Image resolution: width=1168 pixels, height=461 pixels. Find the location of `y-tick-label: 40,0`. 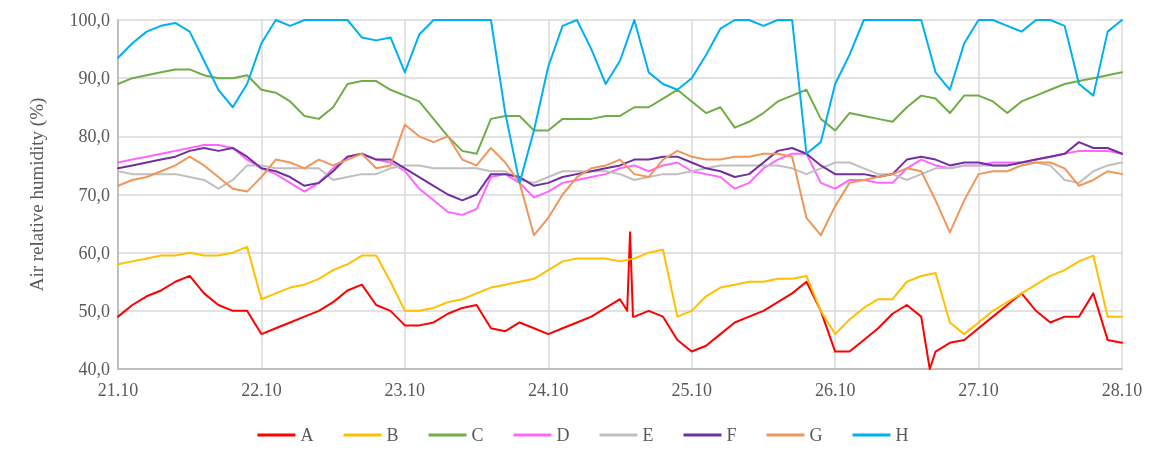

y-tick-label: 40,0 is located at coordinates (94, 369).